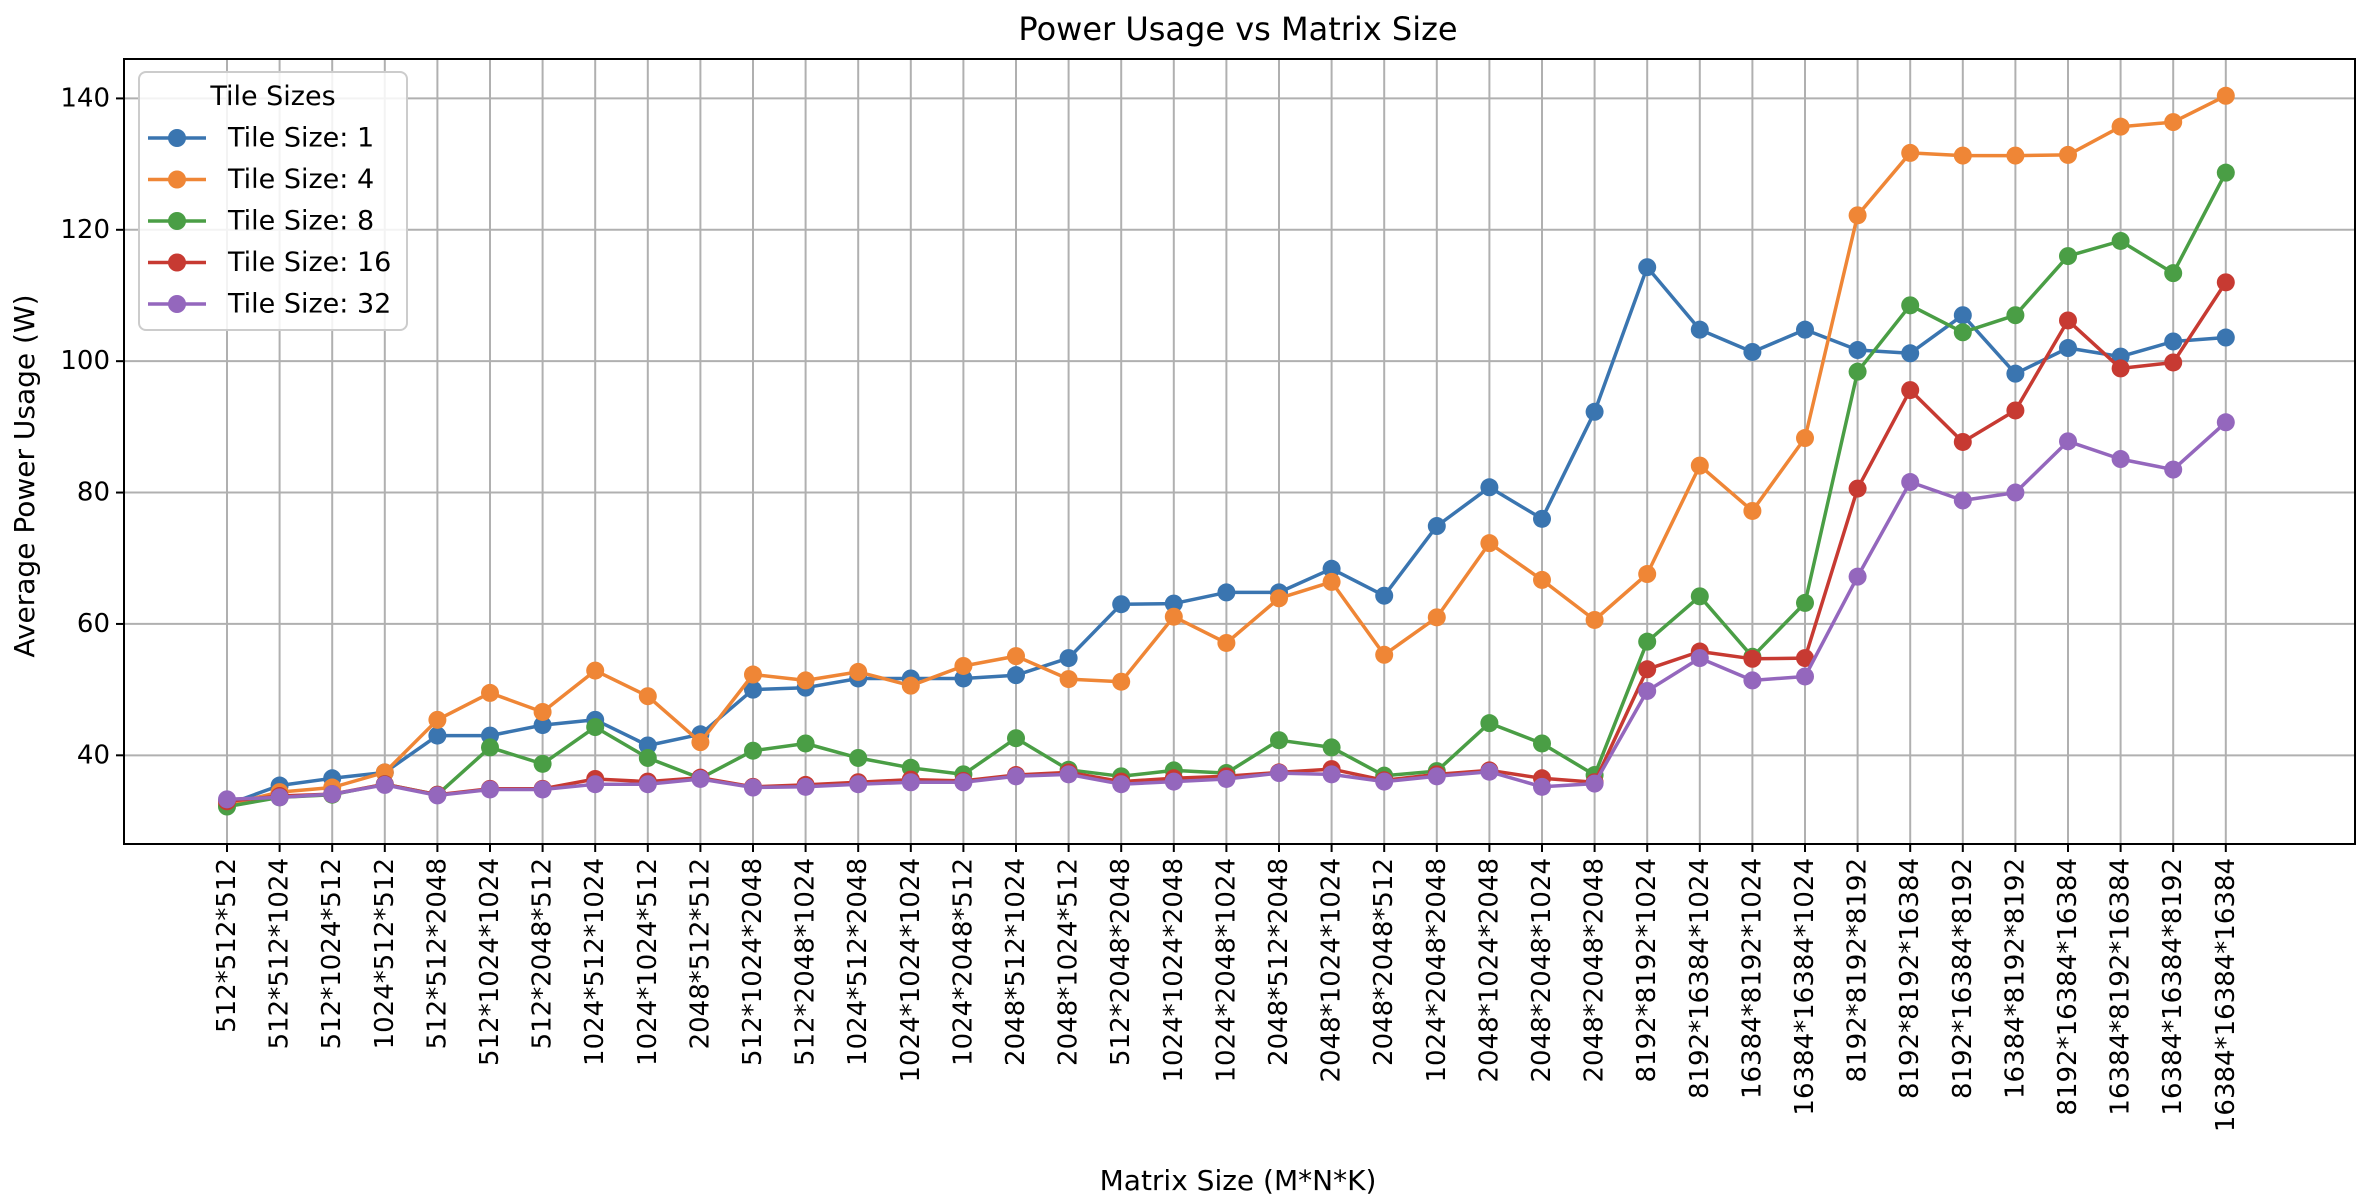 The height and width of the screenshot is (1204, 2364). Describe the element at coordinates (1752, 978) in the screenshot. I see `x-tick-label: 16384*8192*1024` at that location.